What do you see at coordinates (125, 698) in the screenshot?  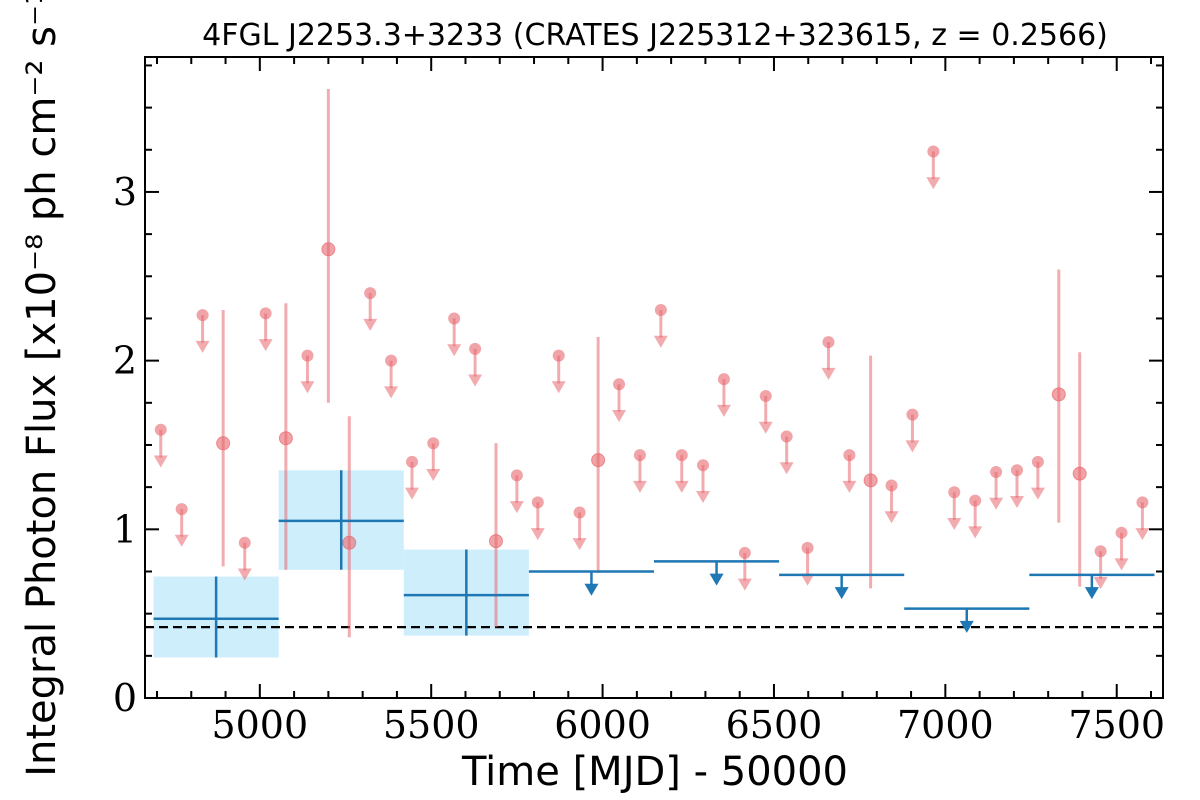 I see `y-tick-label: 0` at bounding box center [125, 698].